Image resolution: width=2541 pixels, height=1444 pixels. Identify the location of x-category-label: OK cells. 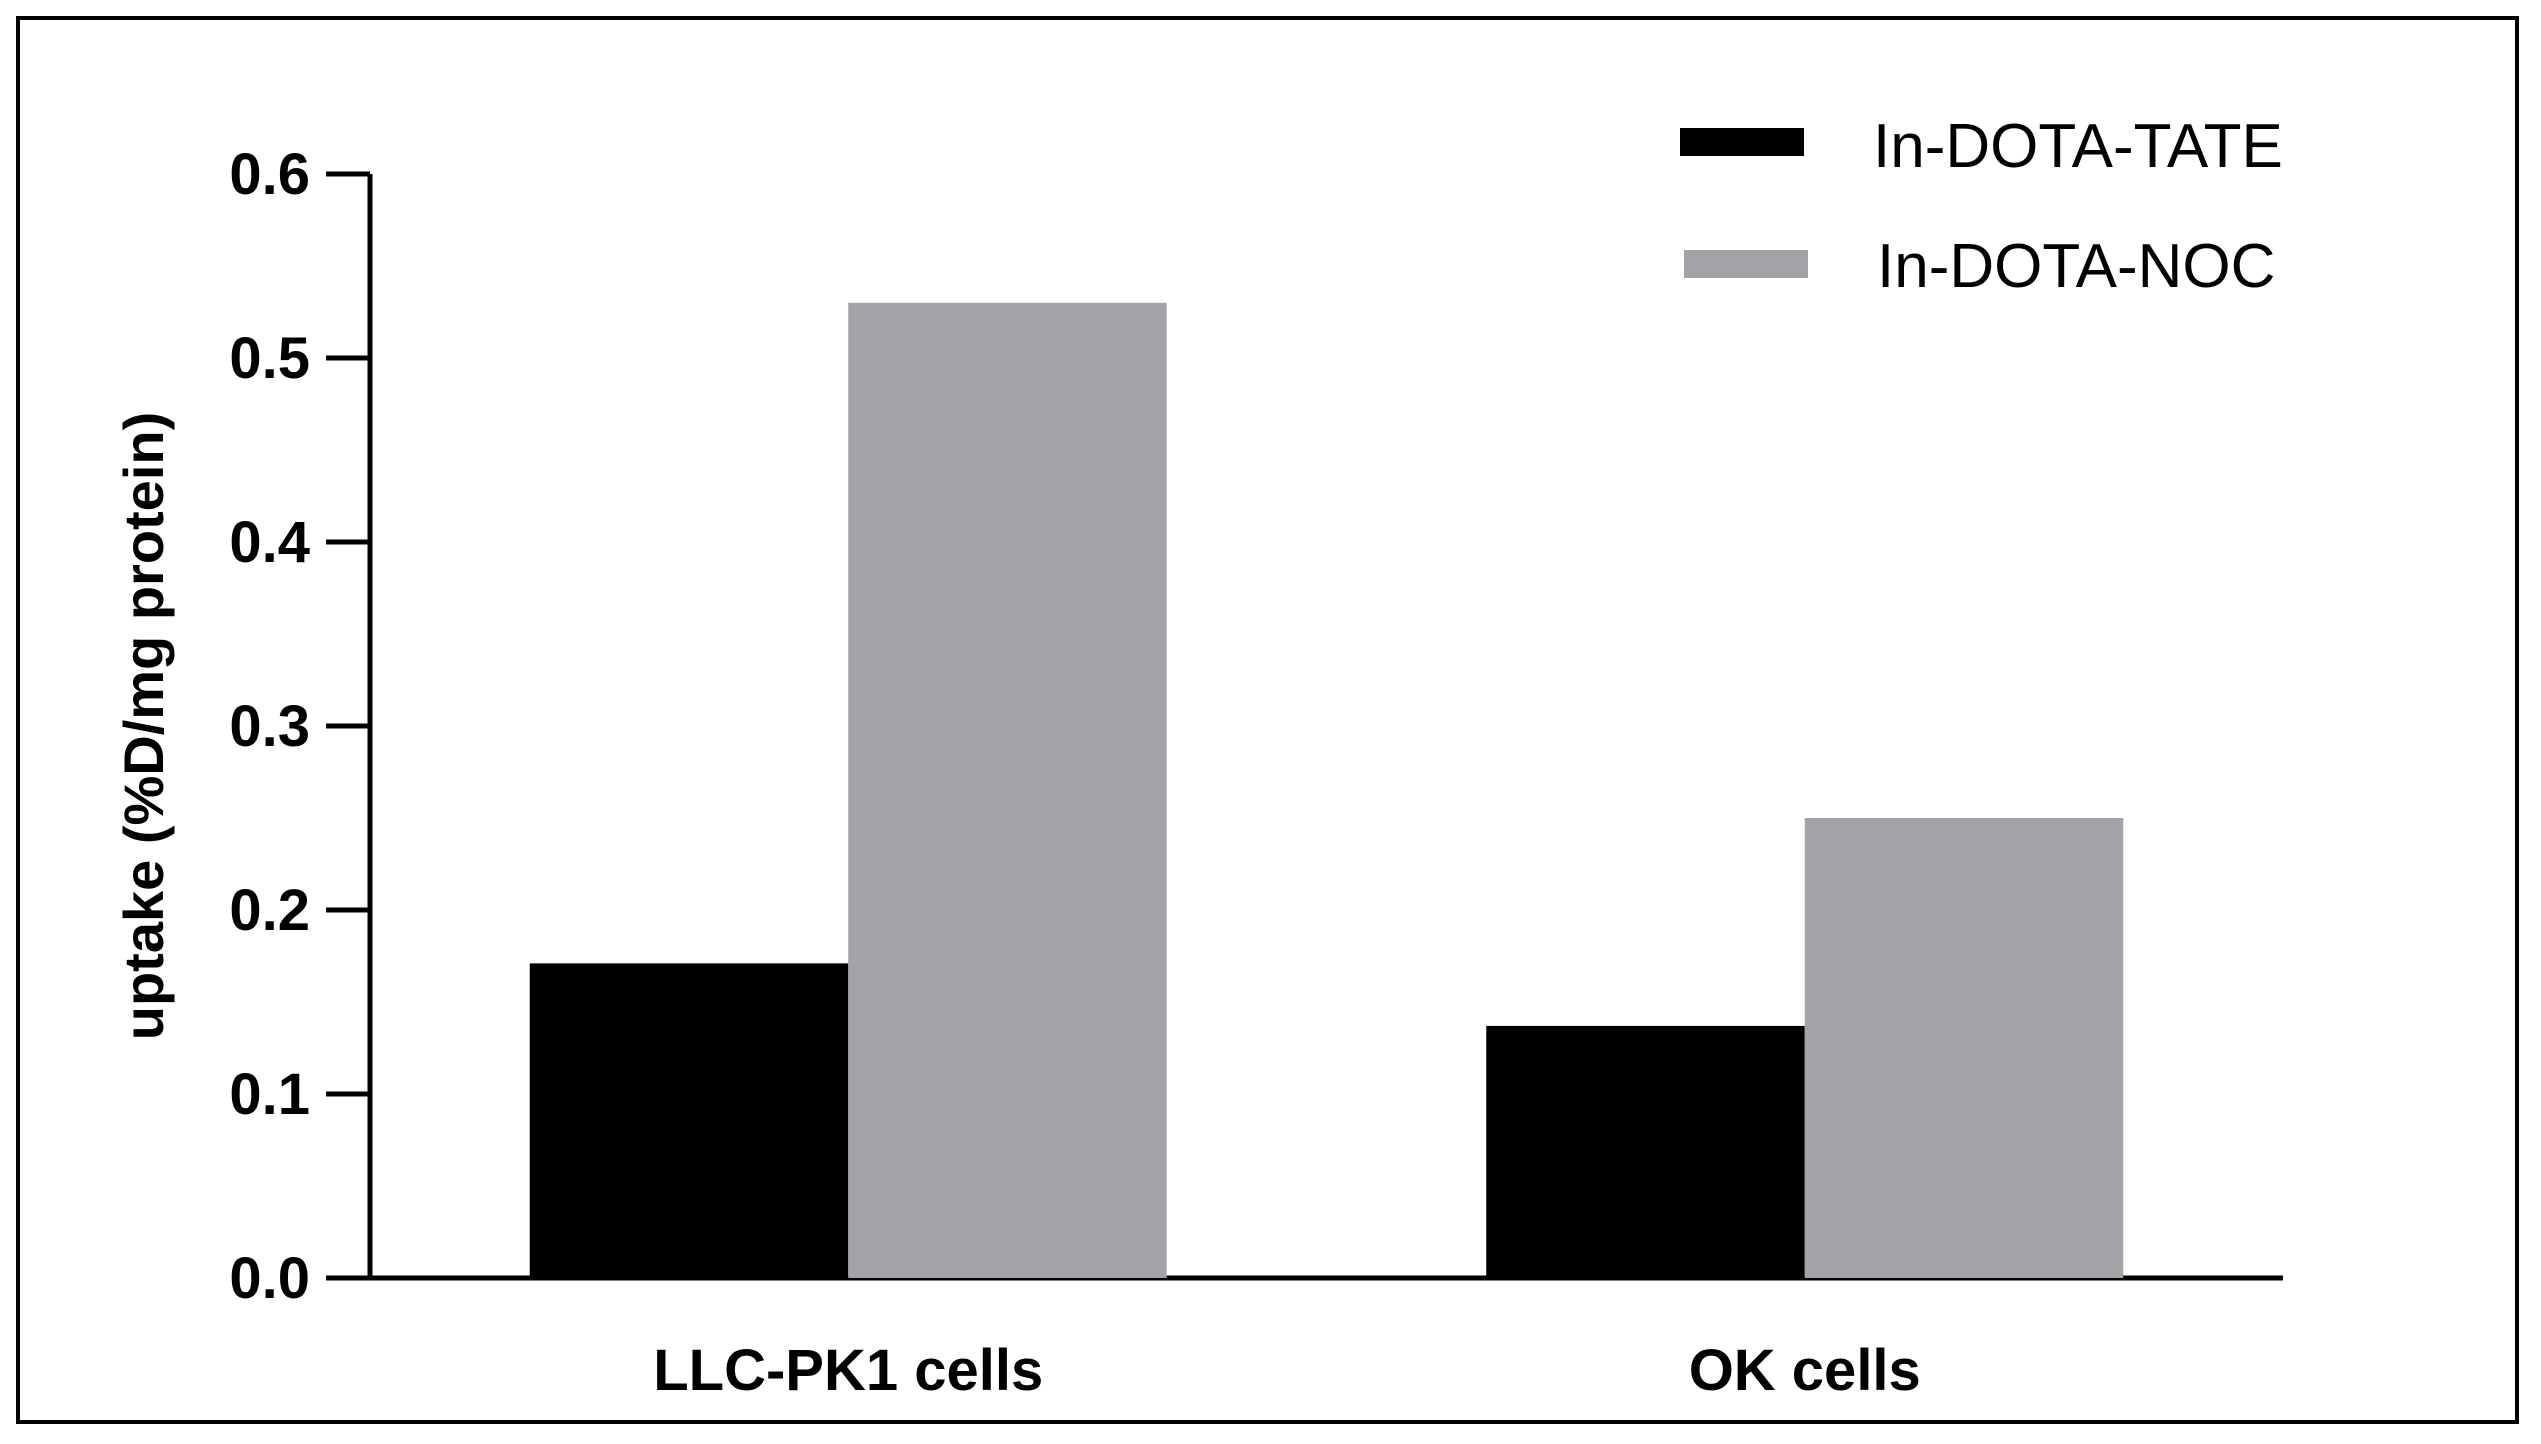
(1805, 1370).